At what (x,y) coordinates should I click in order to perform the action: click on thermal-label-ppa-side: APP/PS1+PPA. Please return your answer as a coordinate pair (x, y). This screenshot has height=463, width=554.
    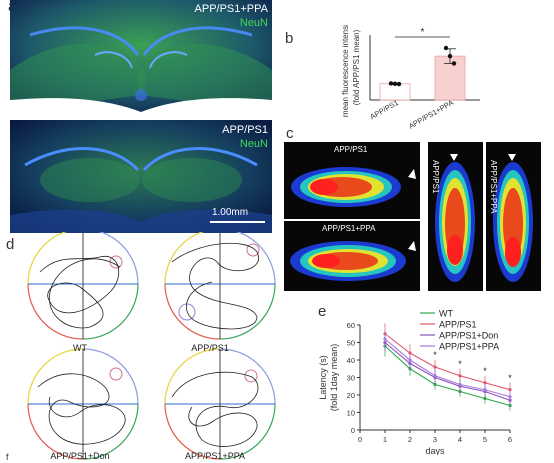
    Looking at the image, I should click on (493, 187).